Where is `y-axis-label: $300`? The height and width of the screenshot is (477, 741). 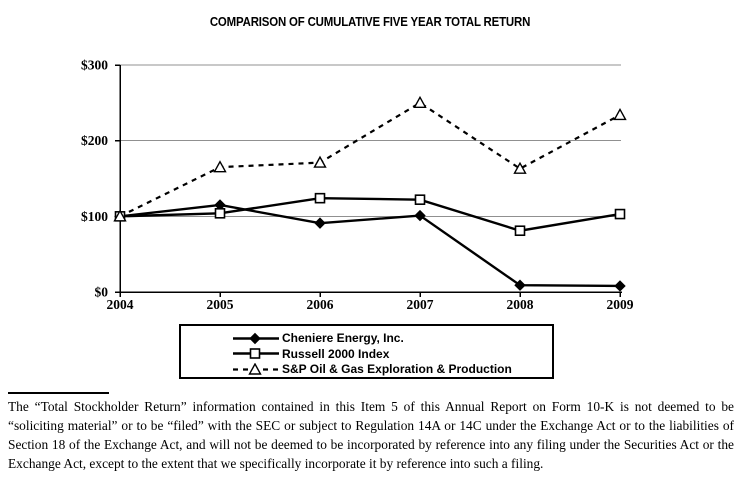
y-axis-label: $300 is located at coordinates (94, 65).